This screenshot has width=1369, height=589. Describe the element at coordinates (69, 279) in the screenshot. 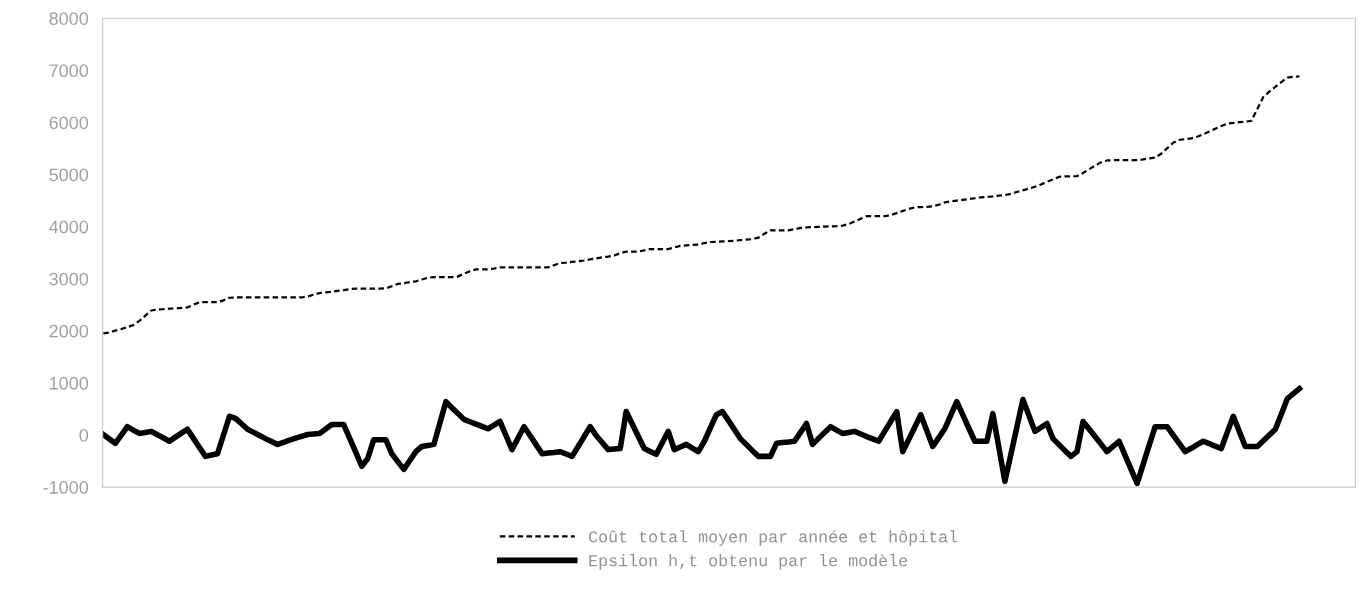

I see `y-tick-label: 3000` at that location.